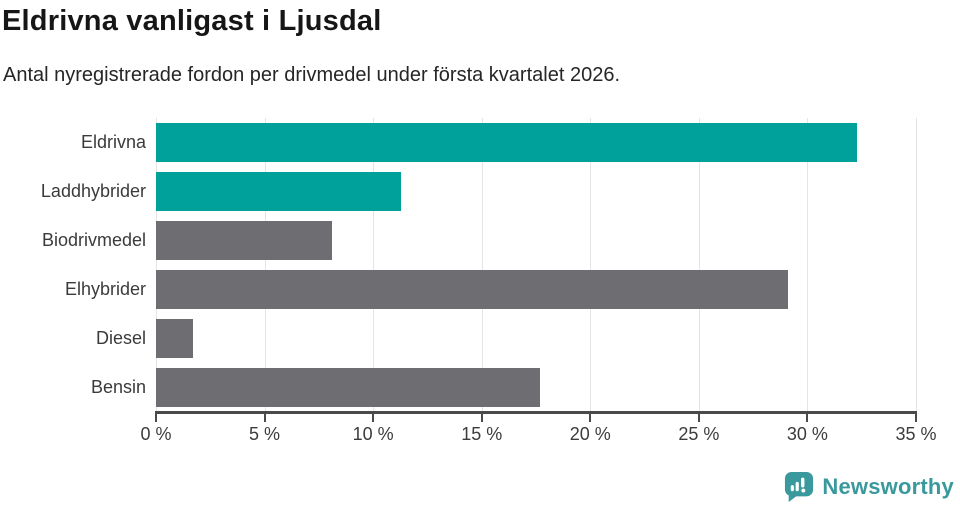 The image size is (960, 505). What do you see at coordinates (916, 434) in the screenshot?
I see `x-tick-label-35: 35 %` at bounding box center [916, 434].